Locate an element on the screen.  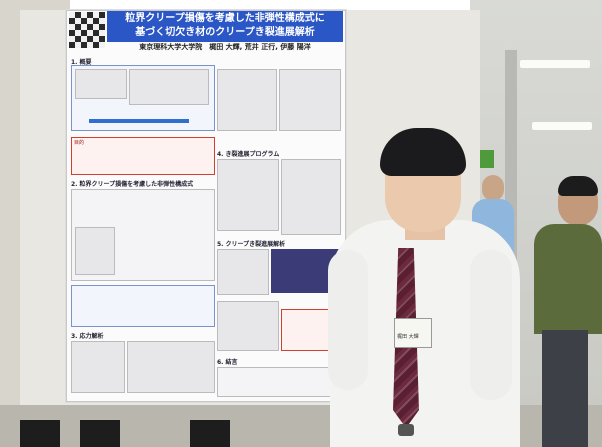
poster-title-line1: 粒界クリープ損傷を考慮した非弾性構成式に is located at coordinates (225, 18).